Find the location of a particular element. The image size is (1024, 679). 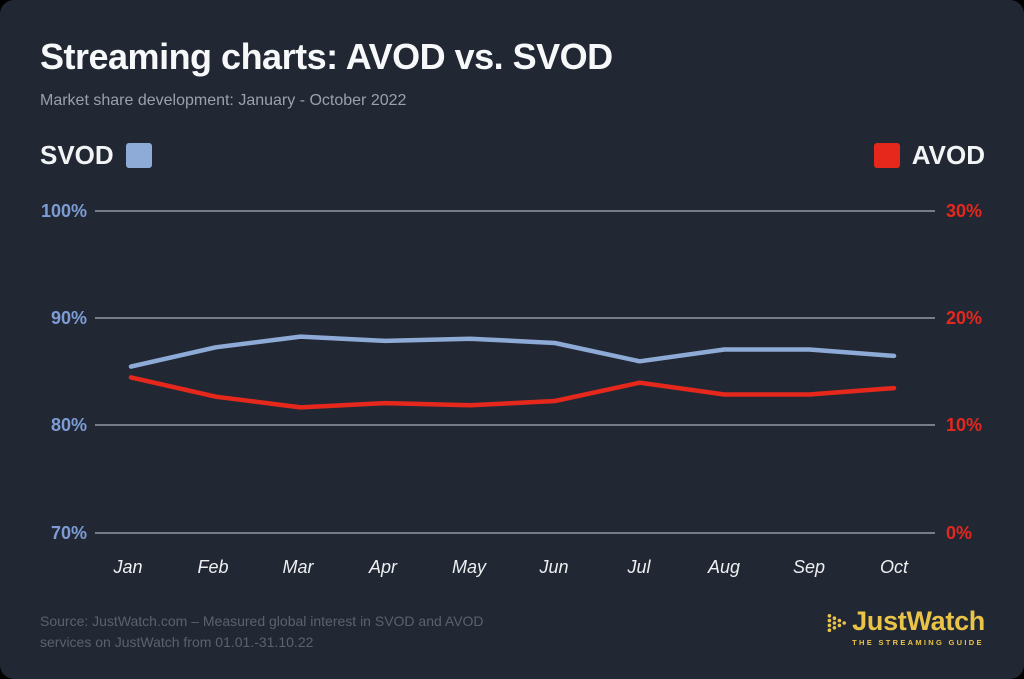

avod-color-swatch is located at coordinates (886, 155).